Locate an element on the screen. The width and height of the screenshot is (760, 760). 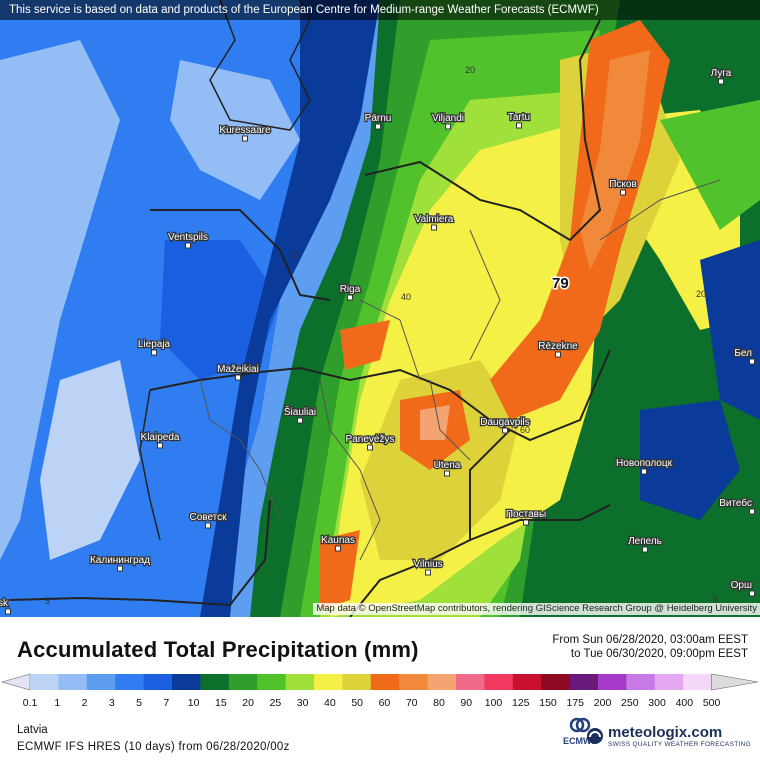
city-label: Лепель is located at coordinates (645, 541).